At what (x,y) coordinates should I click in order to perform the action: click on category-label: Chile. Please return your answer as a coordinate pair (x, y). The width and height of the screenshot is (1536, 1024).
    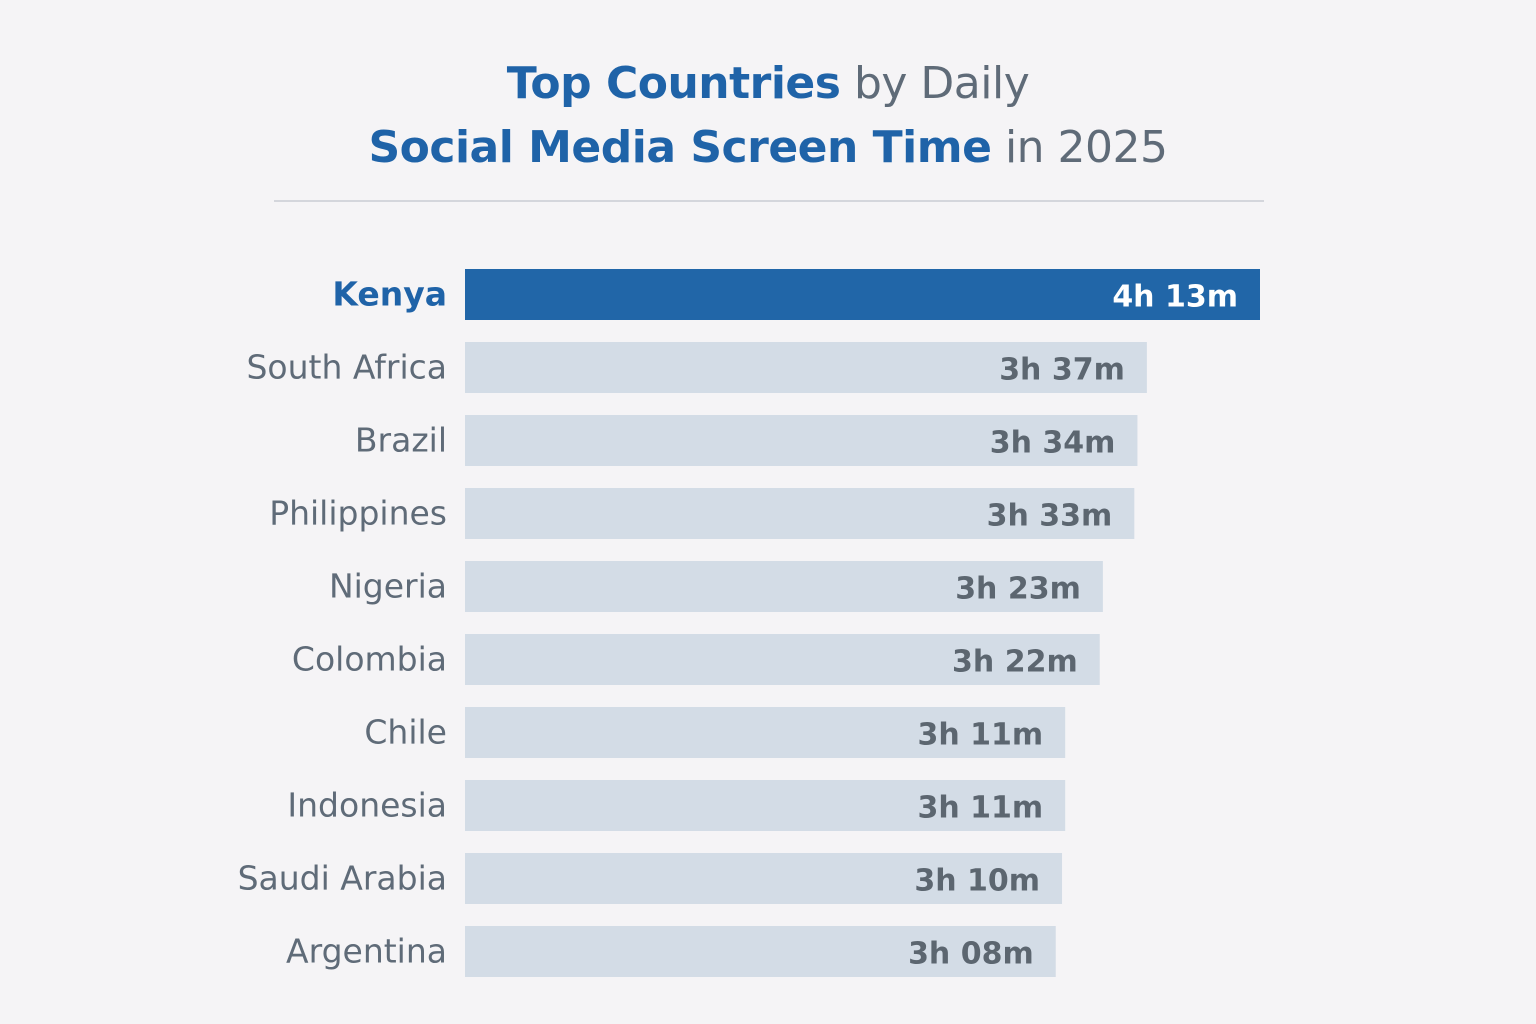
    Looking at the image, I should click on (405, 732).